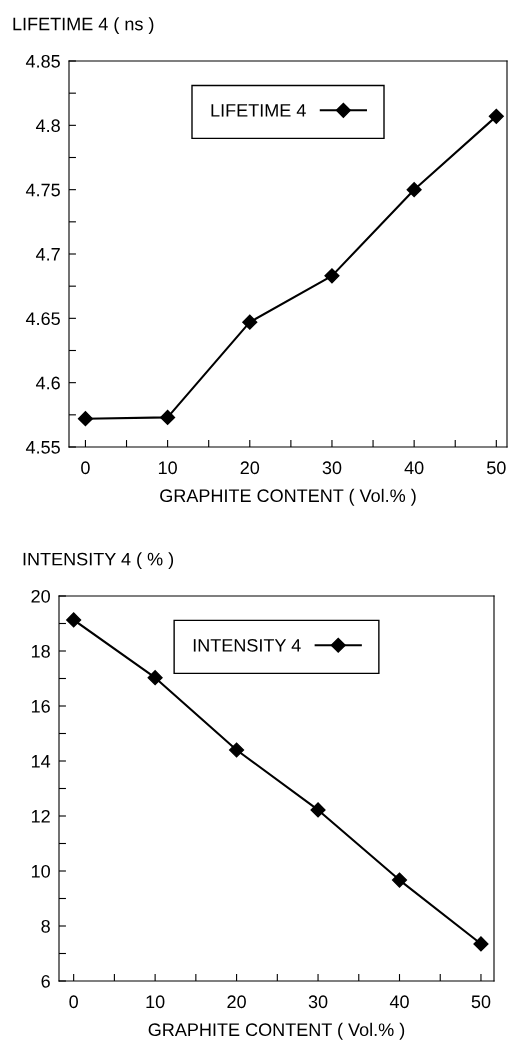 The image size is (508, 1051). I want to click on y-axis-title: LIFETIME 4 ( ns ), so click(83, 25).